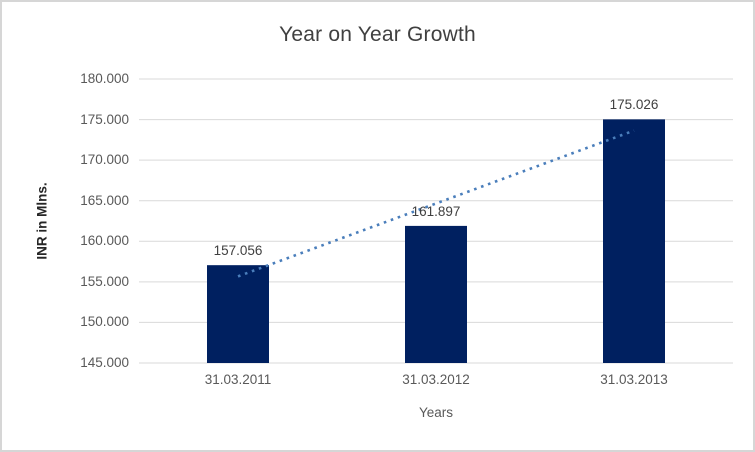  What do you see at coordinates (104, 119) in the screenshot?
I see `y-tick-label: 175.000` at bounding box center [104, 119].